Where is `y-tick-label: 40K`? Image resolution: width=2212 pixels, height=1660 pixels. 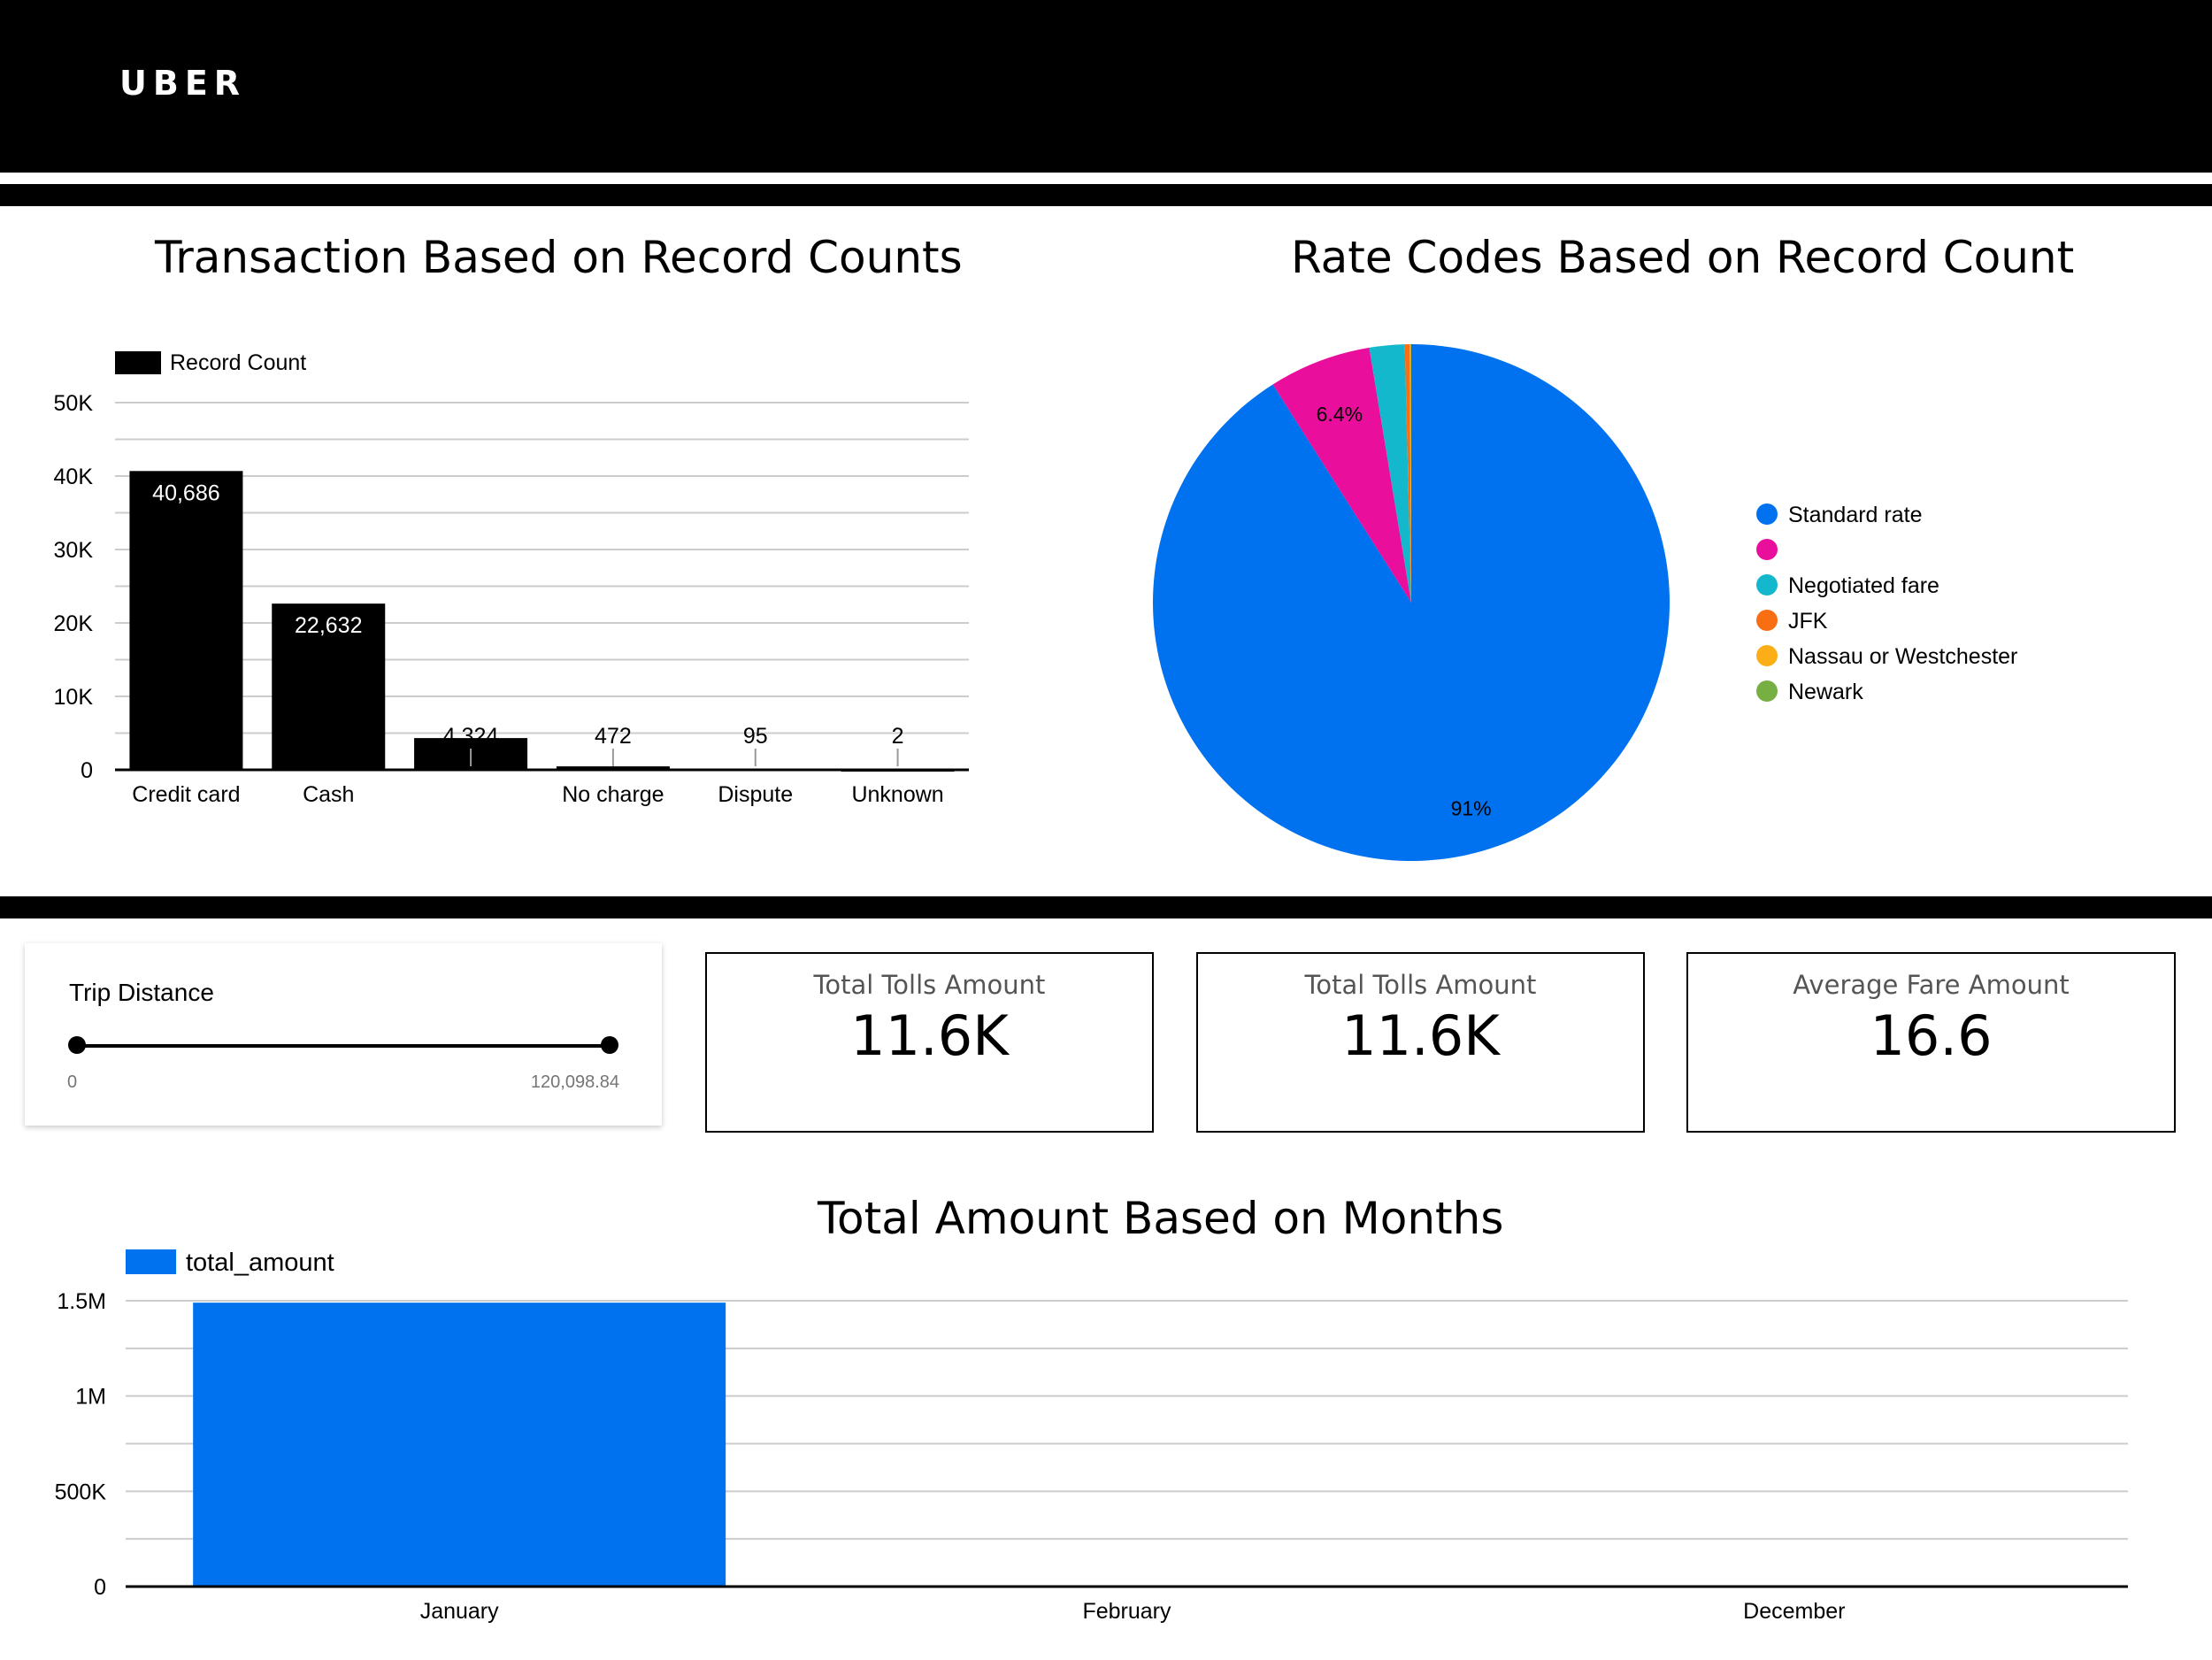
y-tick-label: 40K is located at coordinates (74, 477).